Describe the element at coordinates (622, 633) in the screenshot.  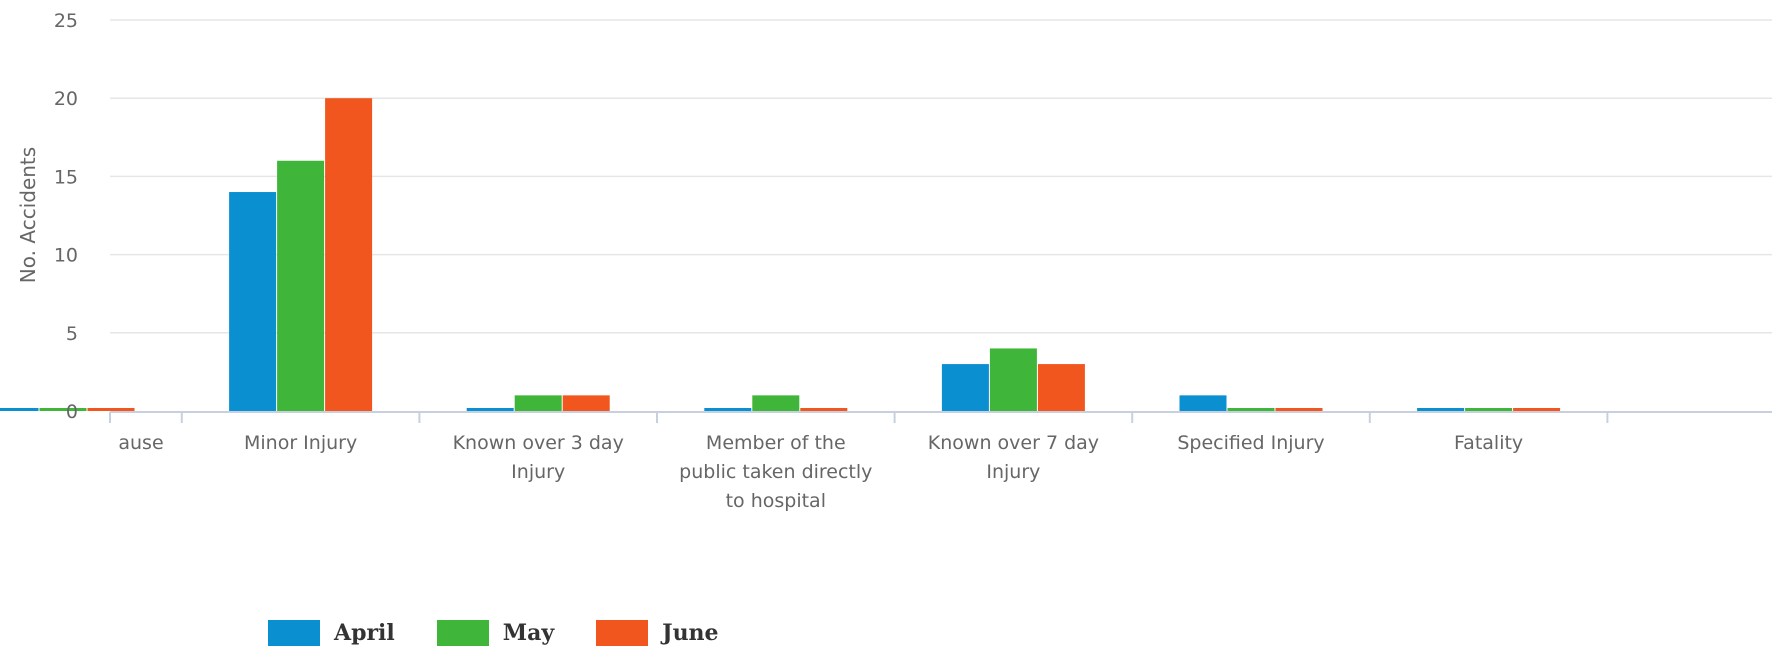
I see `legend-swatch-june` at that location.